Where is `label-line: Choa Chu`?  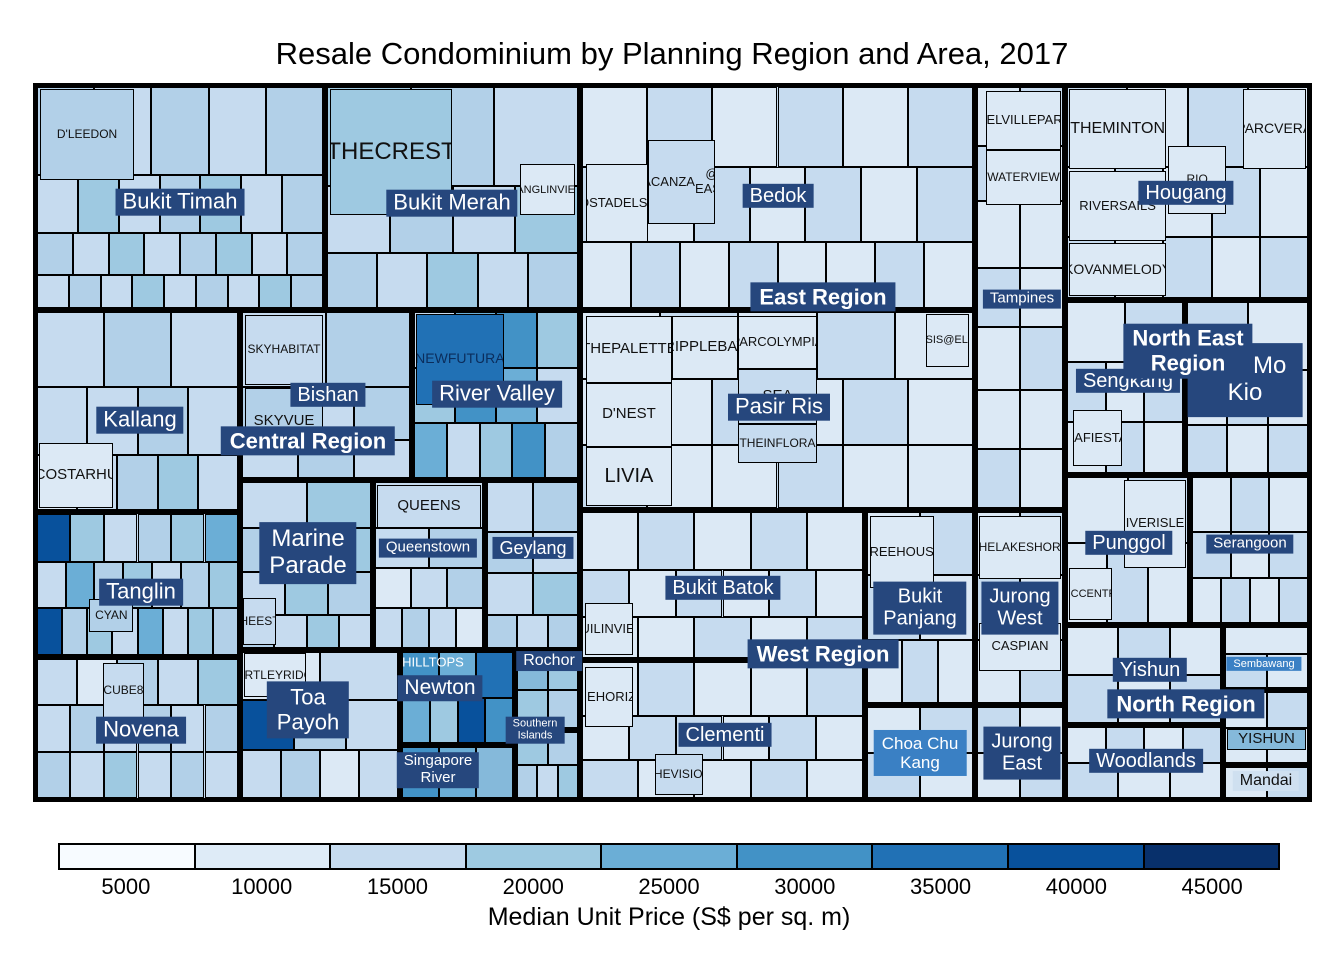
label-line: Choa Chu is located at coordinates (920, 743).